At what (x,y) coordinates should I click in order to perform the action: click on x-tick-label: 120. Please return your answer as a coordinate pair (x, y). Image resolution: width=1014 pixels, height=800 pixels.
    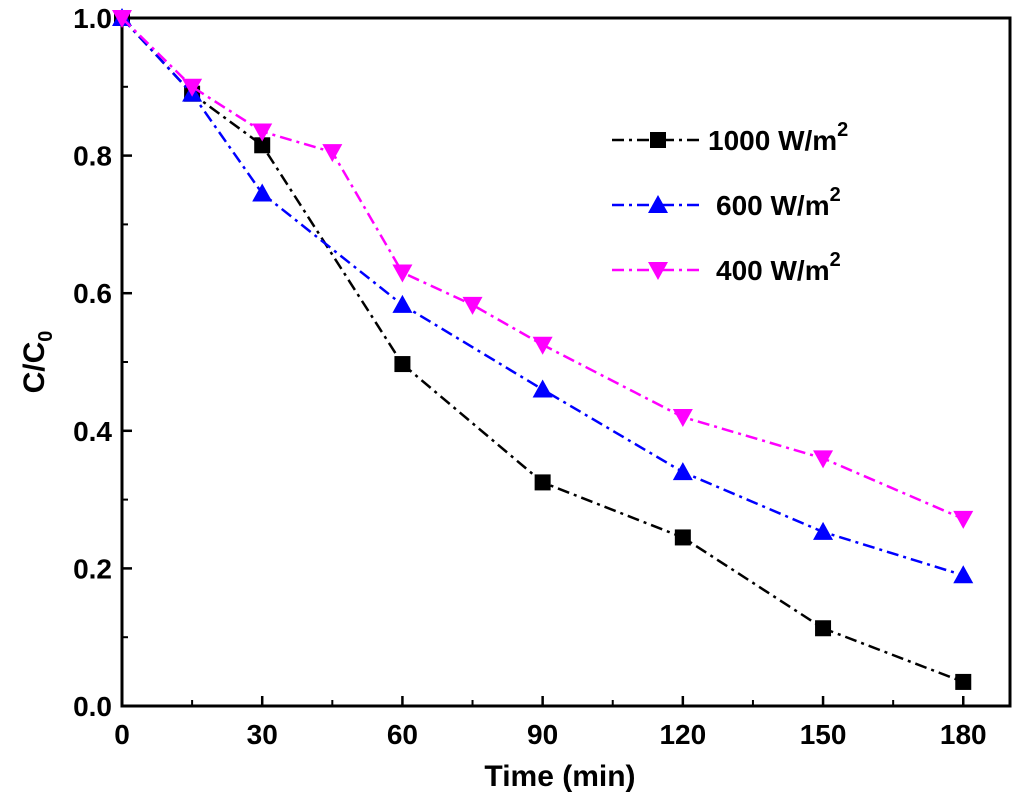
    Looking at the image, I should click on (682, 734).